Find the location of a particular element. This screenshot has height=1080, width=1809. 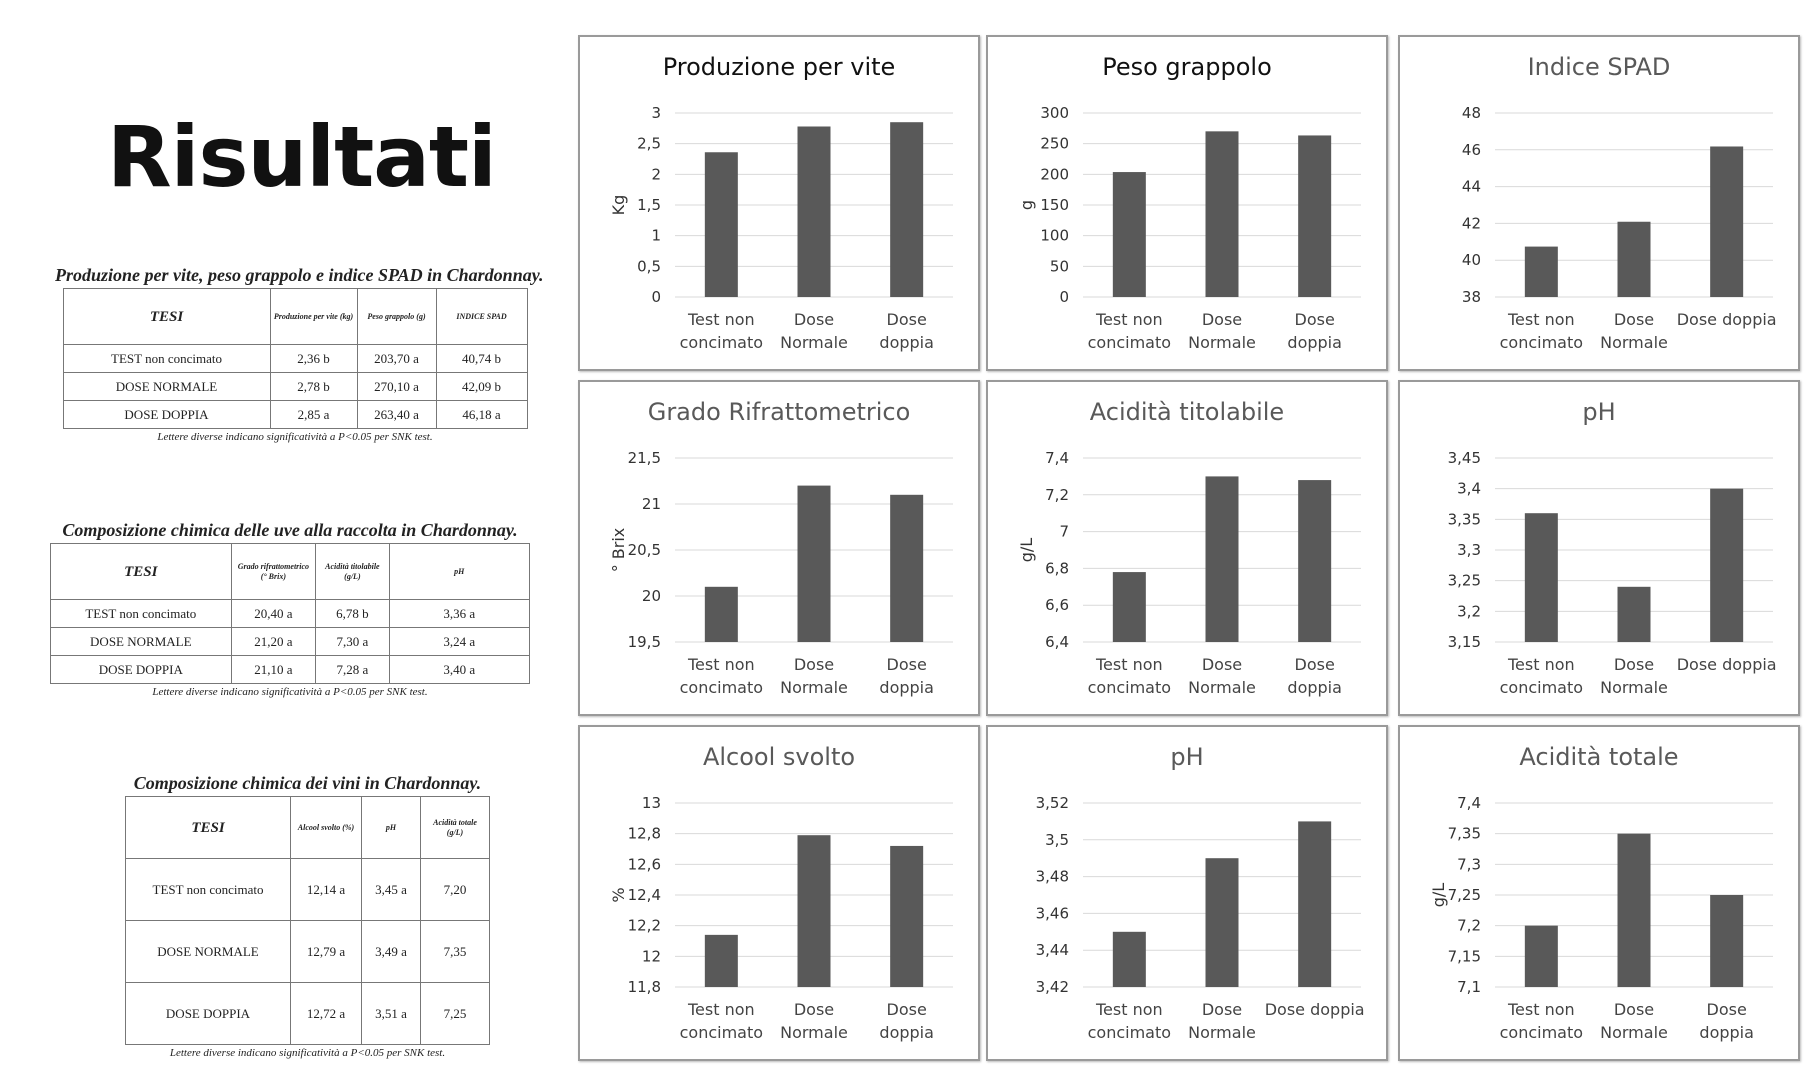

table-header-cell: pH is located at coordinates (459, 571).